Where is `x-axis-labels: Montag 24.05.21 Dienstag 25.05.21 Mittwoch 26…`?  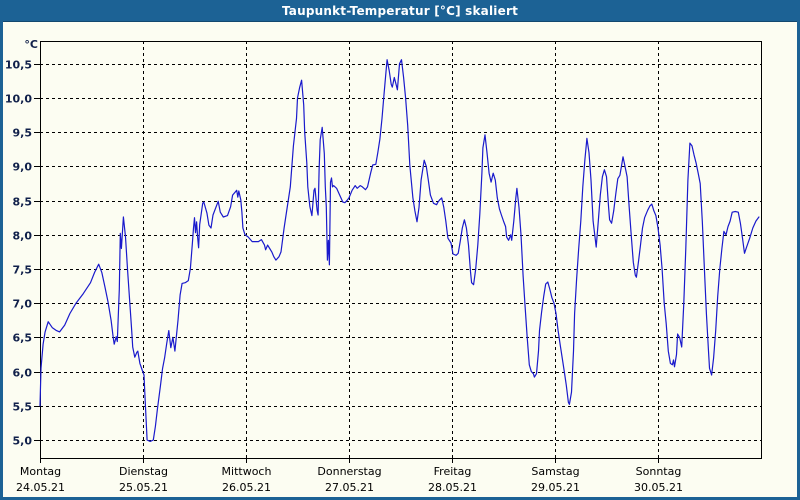
x-axis-labels: Montag 24.05.21 Dienstag 25.05.21 Mittwoch 26… is located at coordinates (349, 479).